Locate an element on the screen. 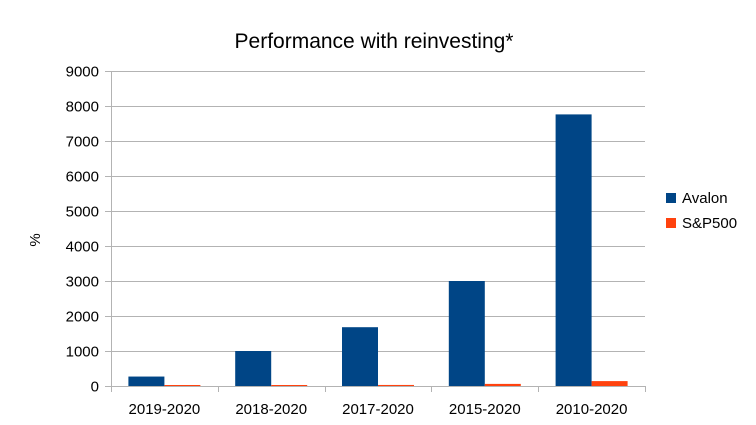 The height and width of the screenshot is (425, 756). y-tick-label: 7000 is located at coordinates (82, 142).